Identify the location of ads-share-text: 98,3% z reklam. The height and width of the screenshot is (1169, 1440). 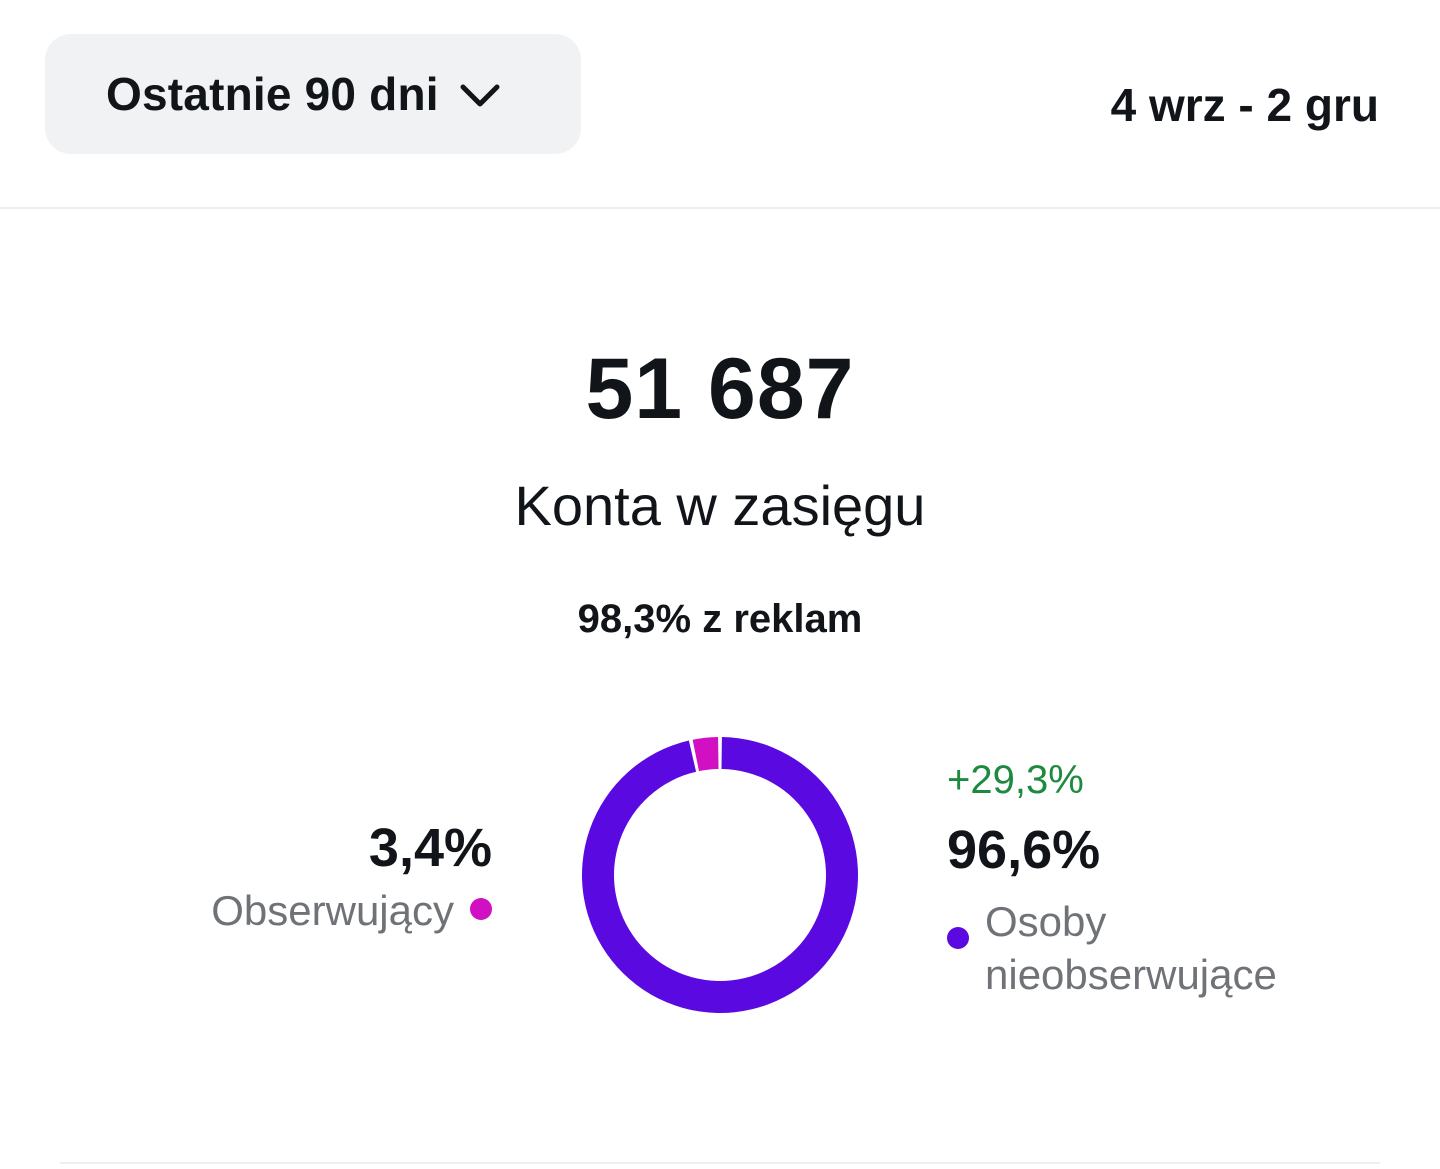
(720, 619).